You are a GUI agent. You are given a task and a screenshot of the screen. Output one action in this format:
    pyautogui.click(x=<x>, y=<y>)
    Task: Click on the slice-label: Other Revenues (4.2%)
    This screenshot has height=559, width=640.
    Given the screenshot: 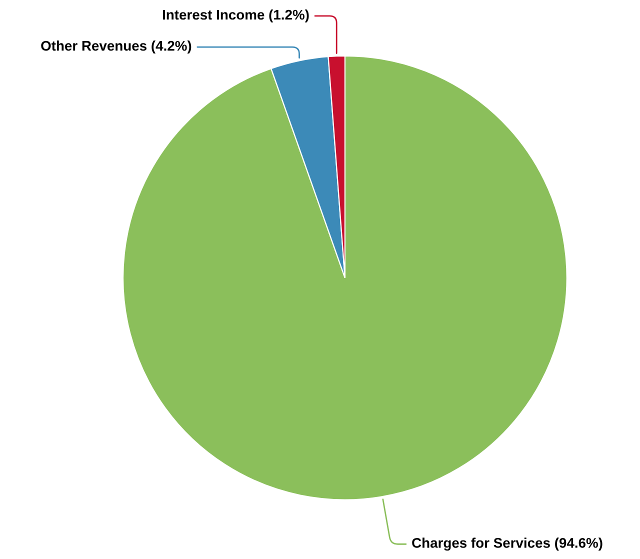 What is the action you would take?
    pyautogui.click(x=116, y=47)
    